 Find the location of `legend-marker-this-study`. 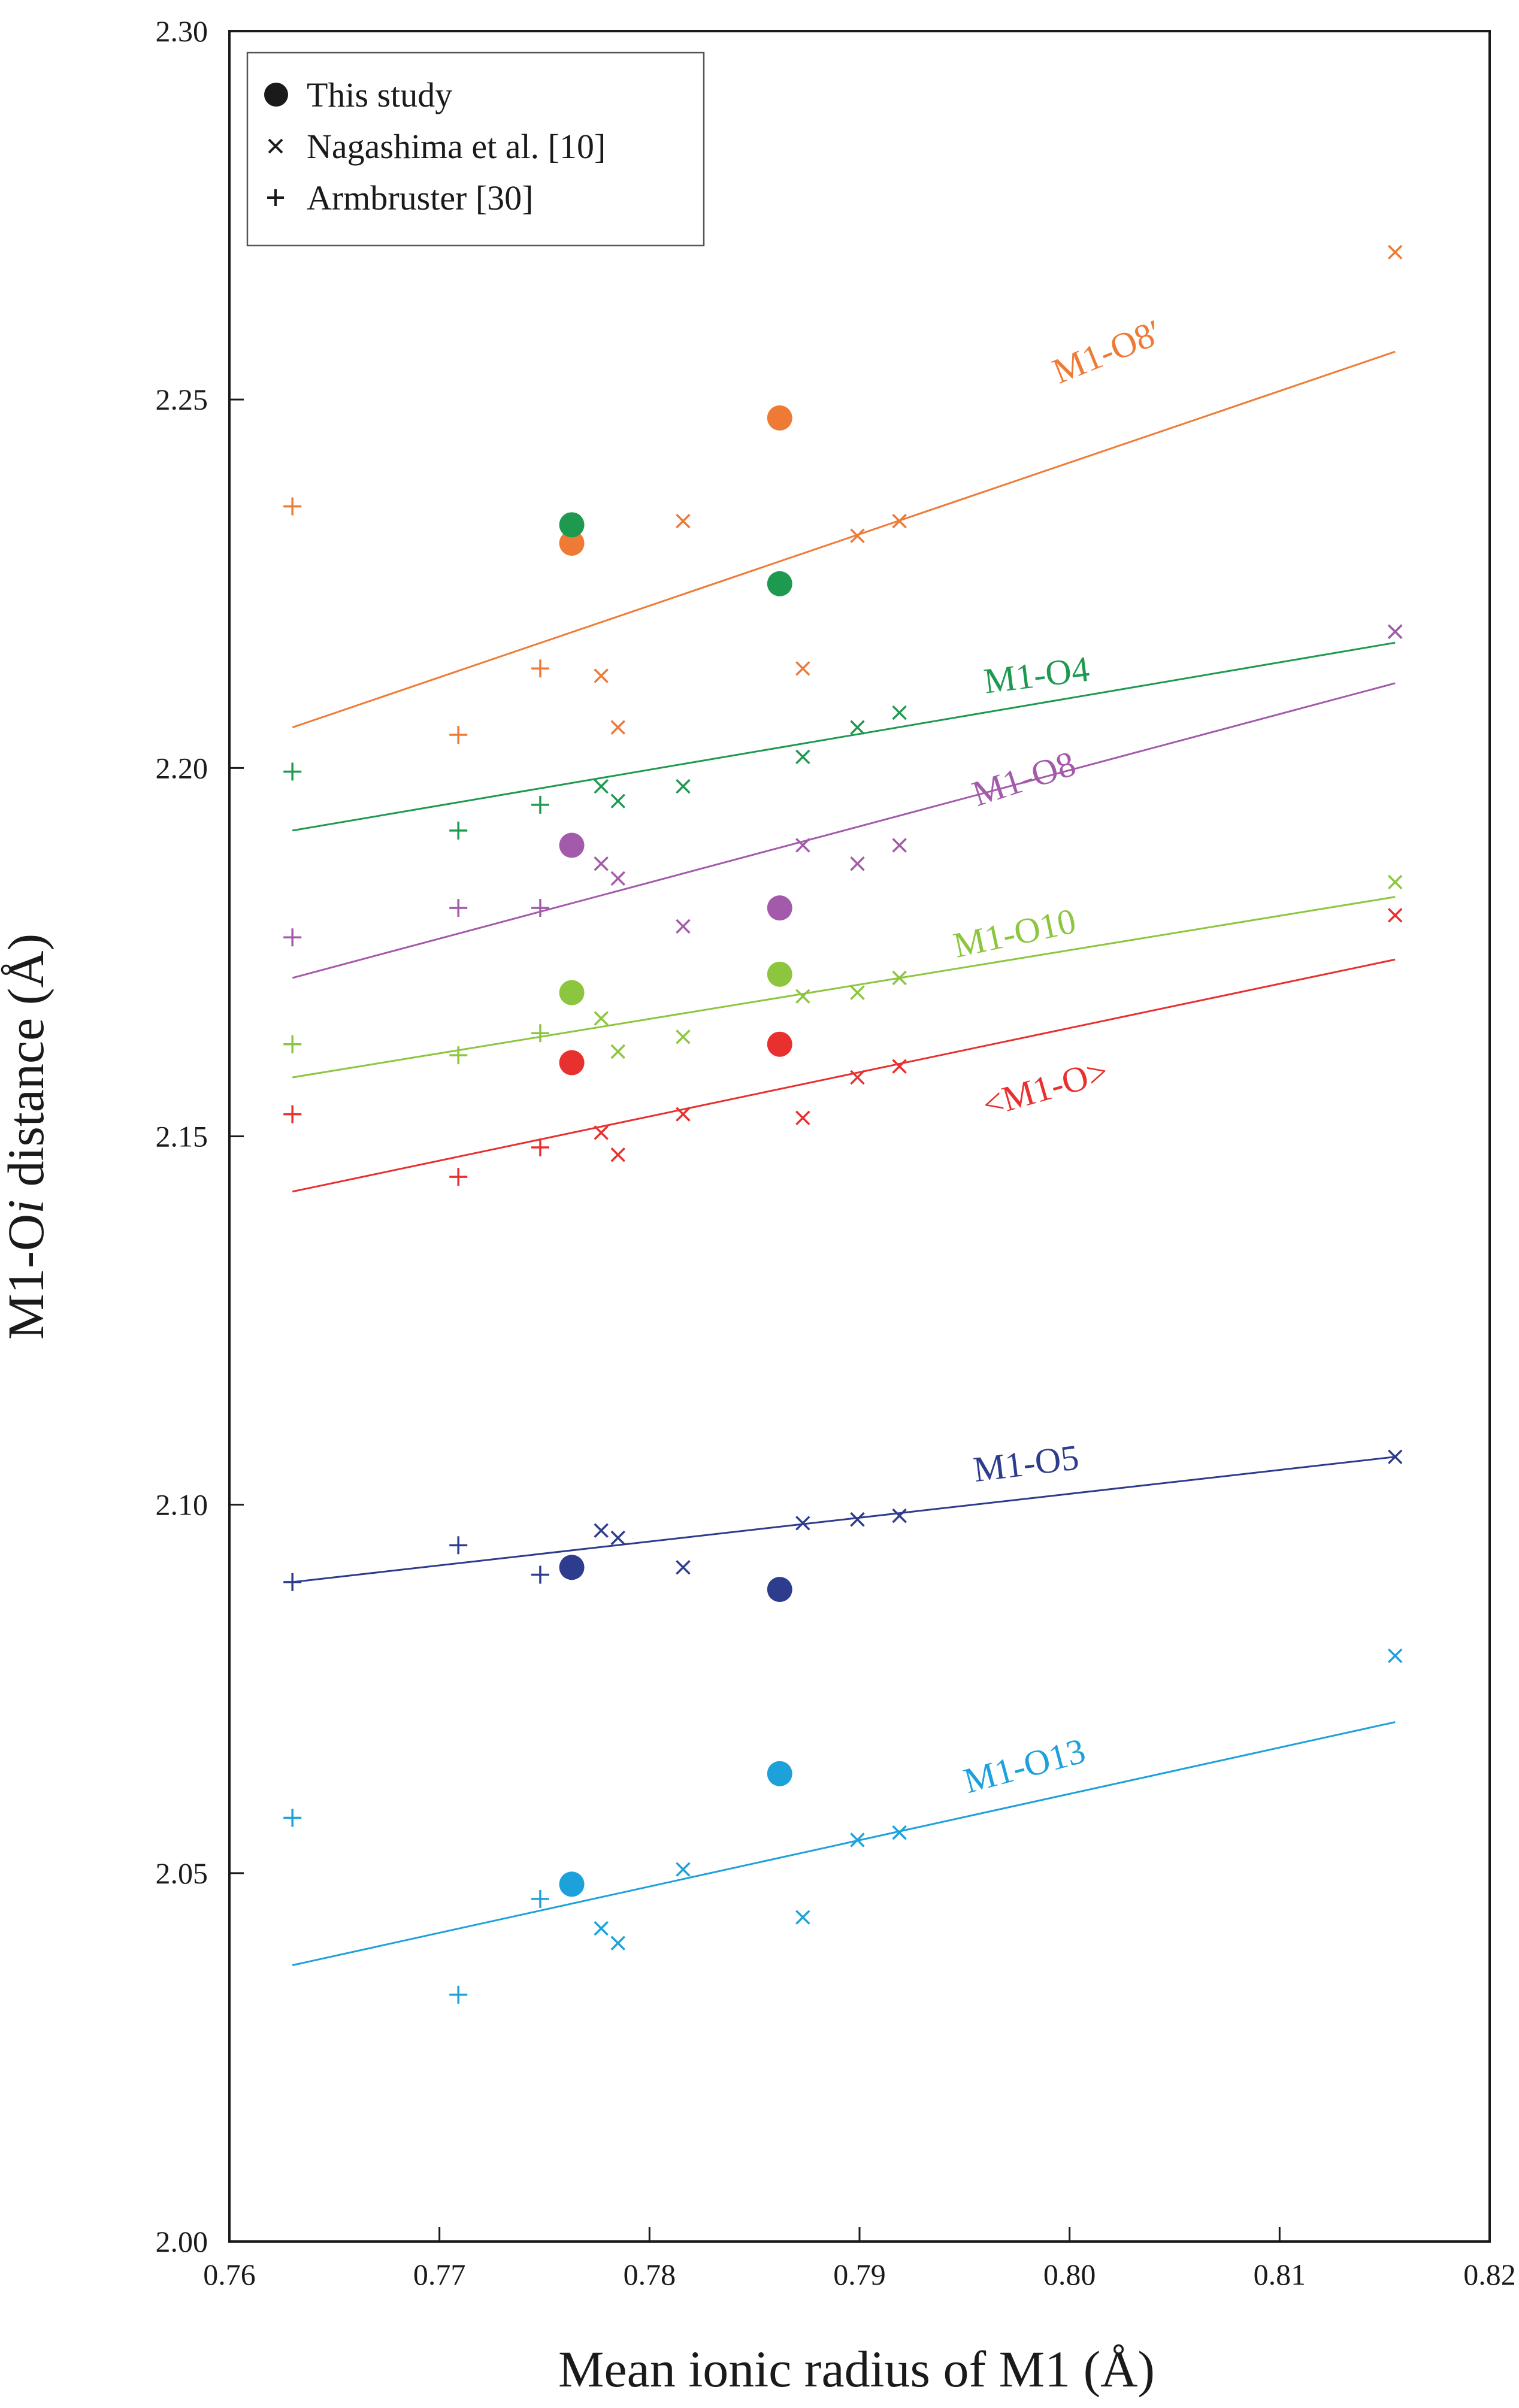

legend-marker-this-study is located at coordinates (276, 95).